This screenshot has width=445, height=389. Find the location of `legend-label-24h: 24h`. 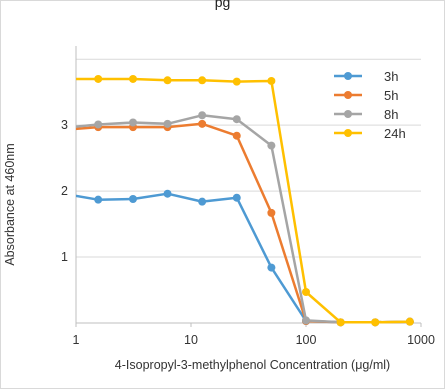

legend-label-24h: 24h is located at coordinates (395, 133).